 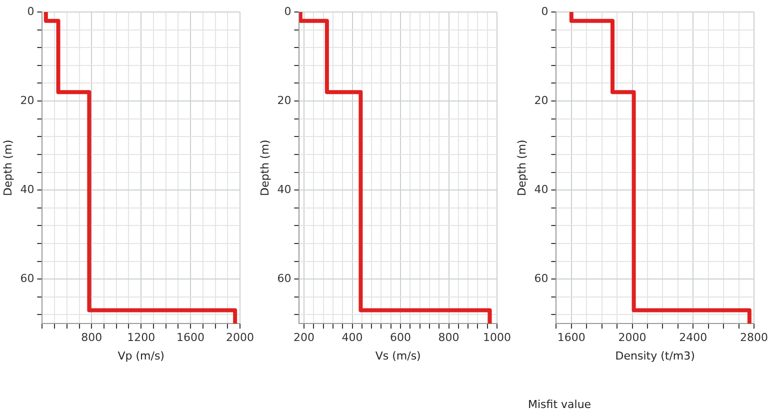 I want to click on x-tick-label: 1200, so click(x=141, y=337).